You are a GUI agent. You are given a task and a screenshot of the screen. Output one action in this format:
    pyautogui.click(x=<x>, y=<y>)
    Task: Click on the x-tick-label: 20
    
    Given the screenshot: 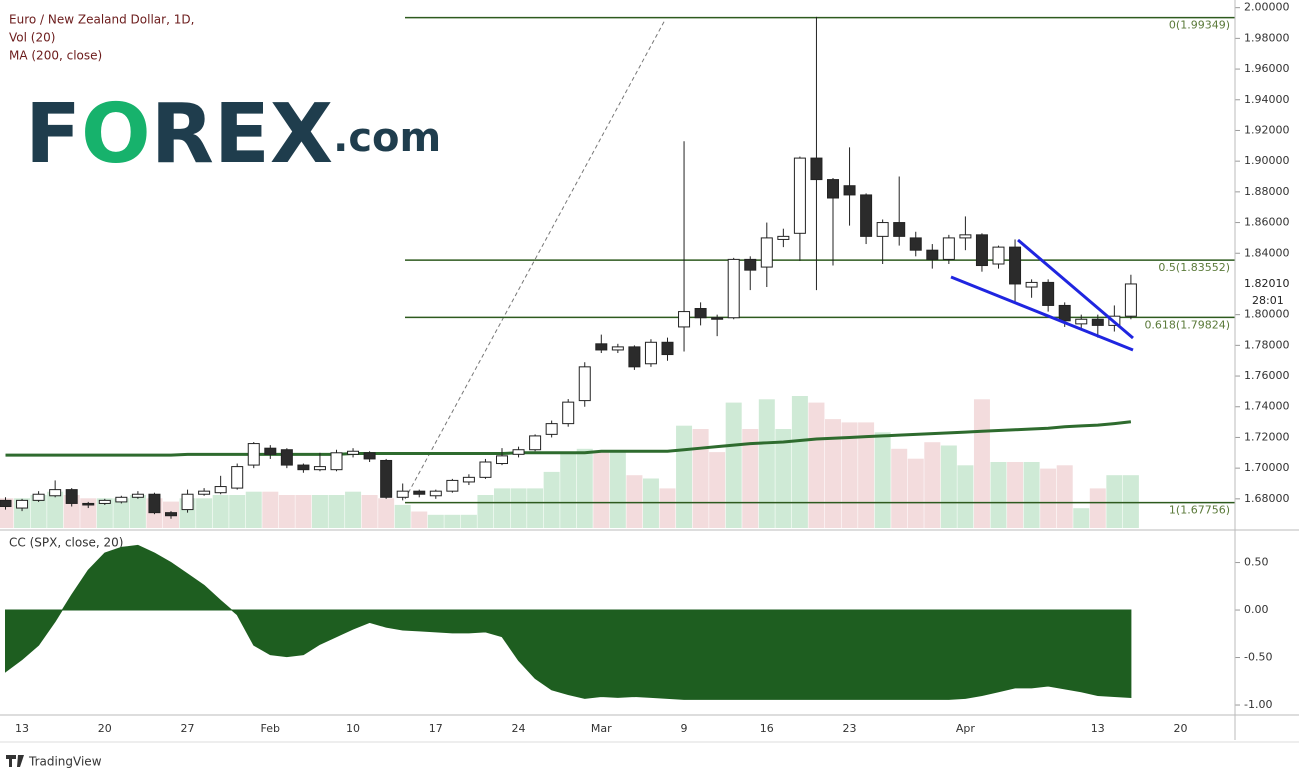 What is the action you would take?
    pyautogui.click(x=105, y=728)
    